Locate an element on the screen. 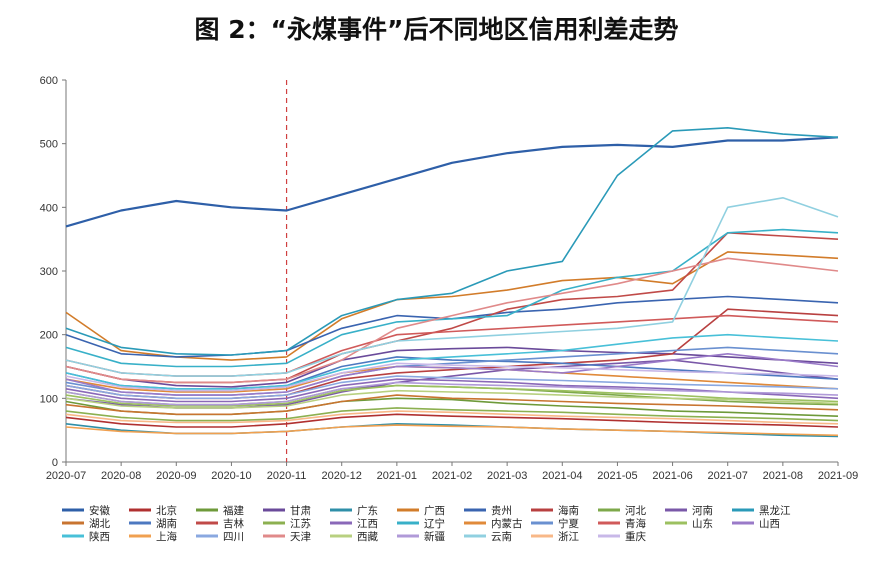  legend-label: 北京 is located at coordinates (166, 510).